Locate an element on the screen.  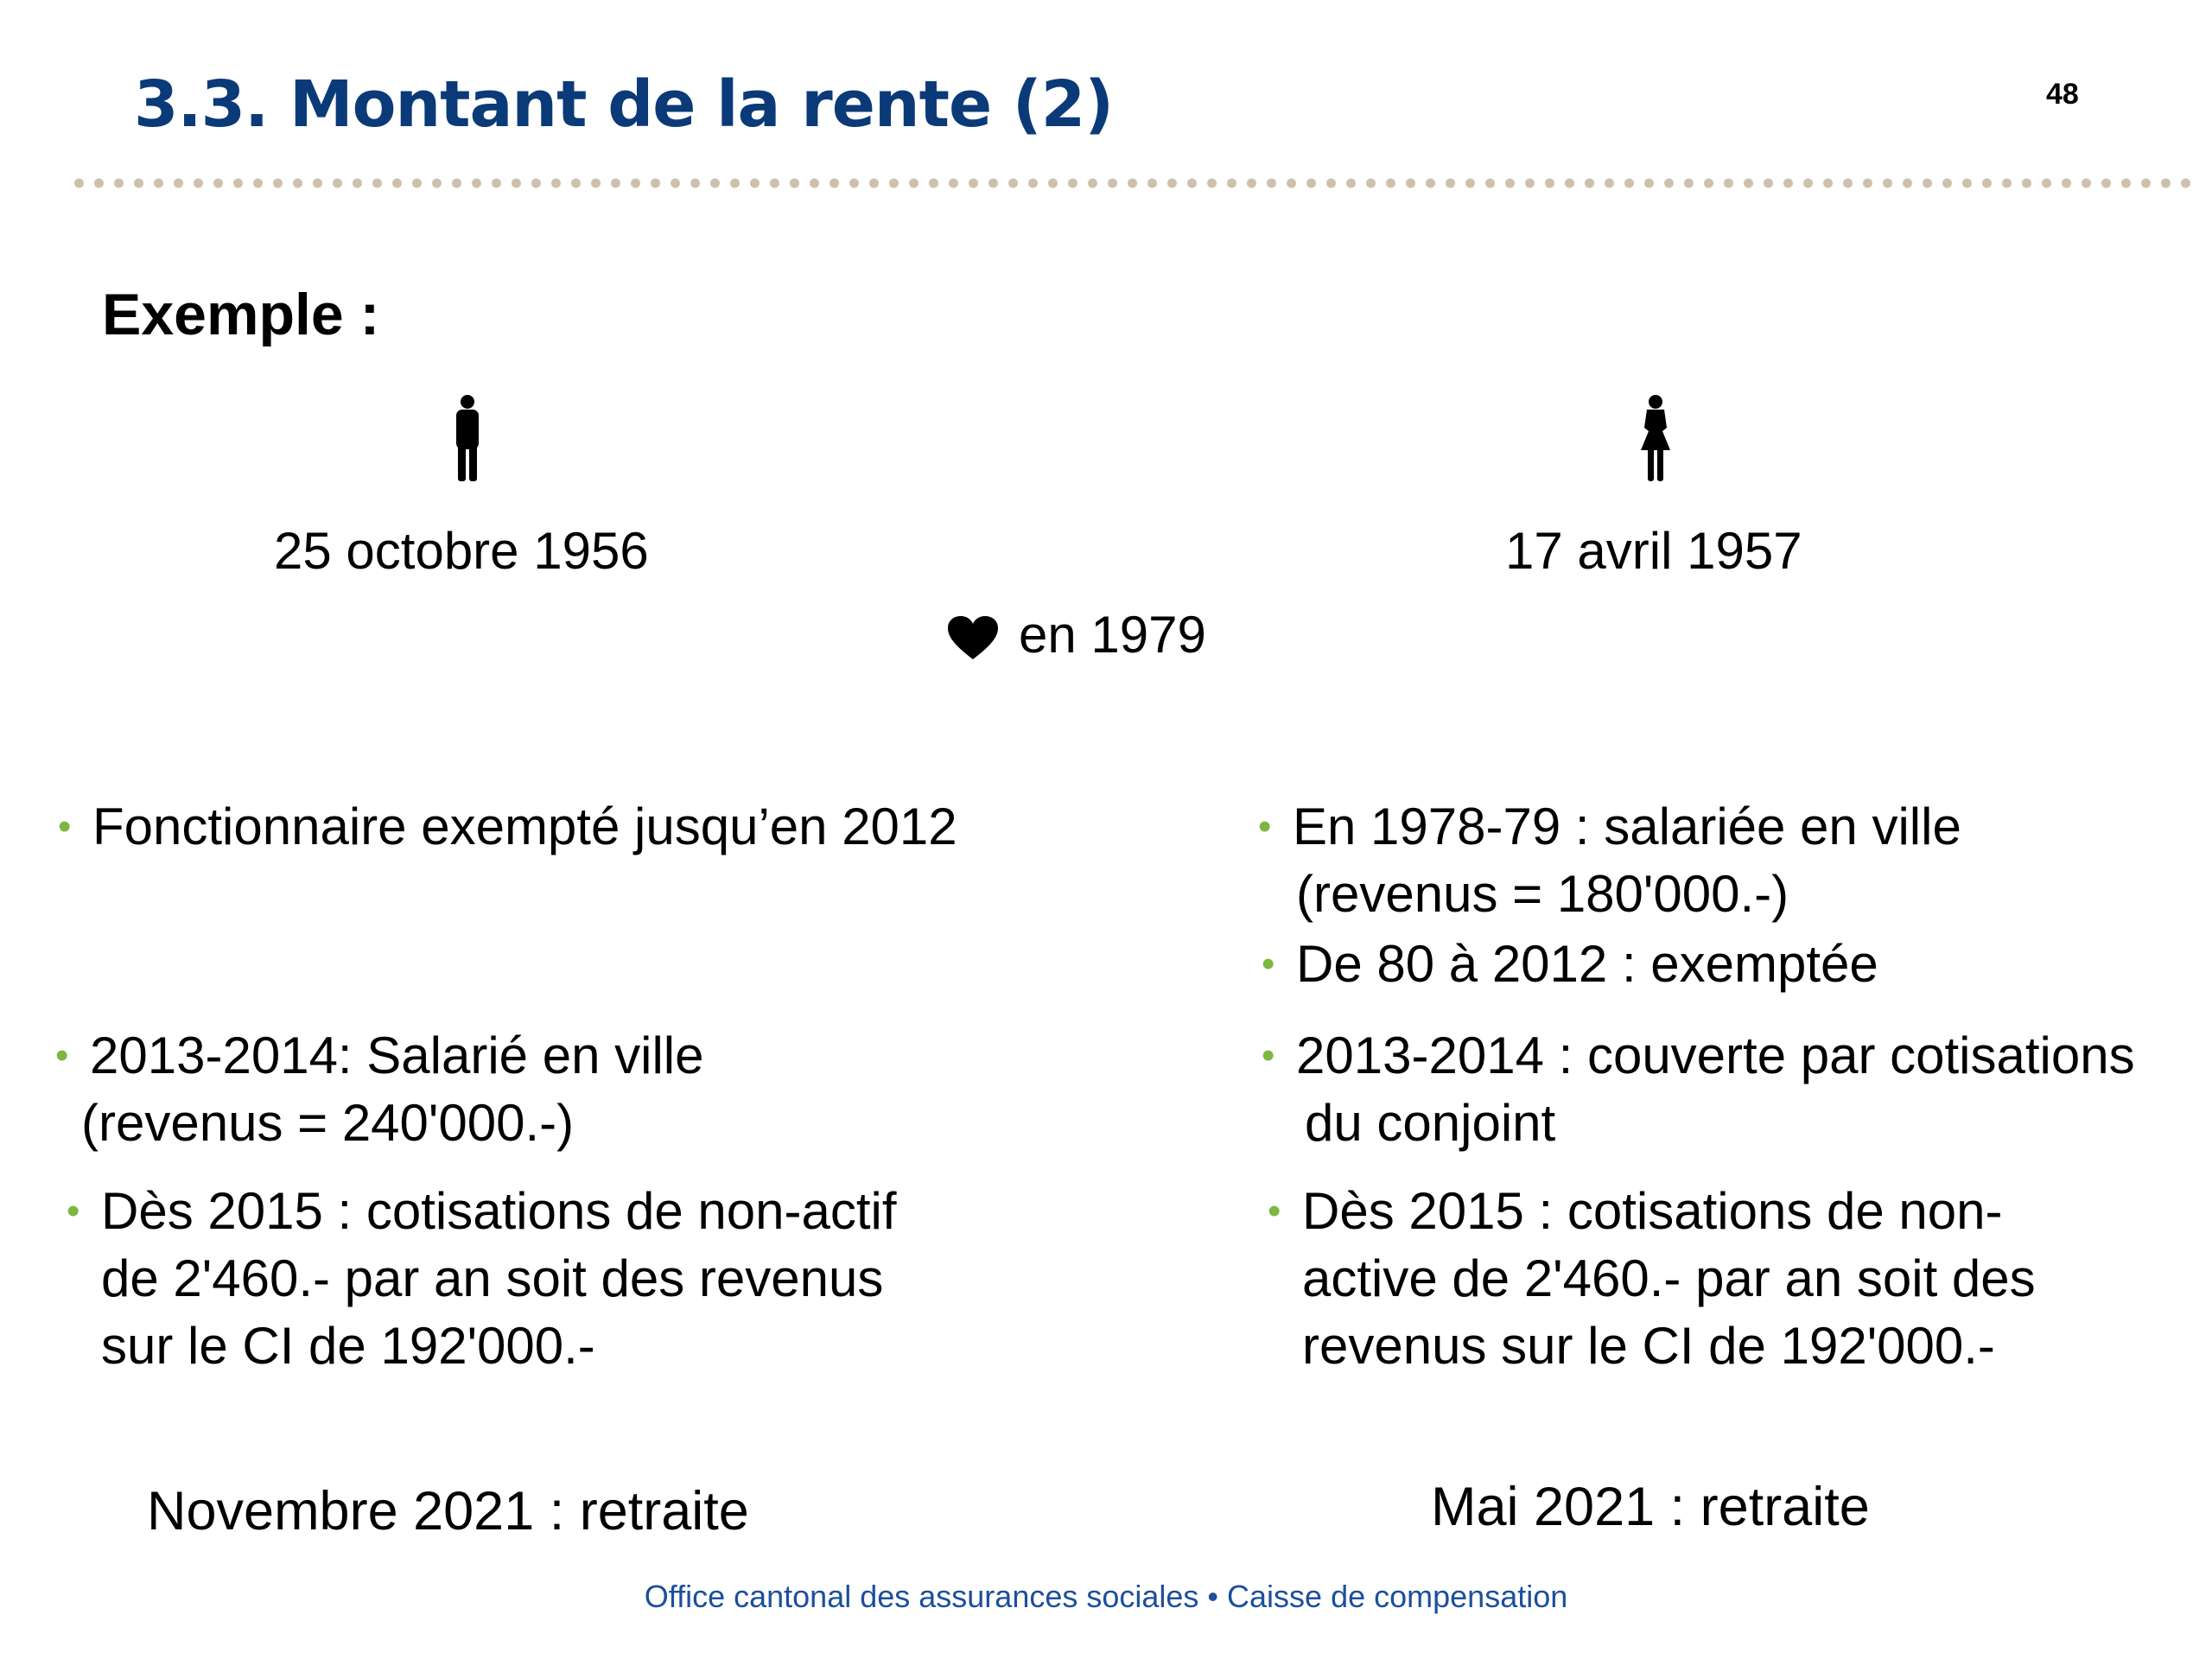
right-bullet-2-text: De 80 à 2012 : exemptée is located at coordinates (1587, 964).